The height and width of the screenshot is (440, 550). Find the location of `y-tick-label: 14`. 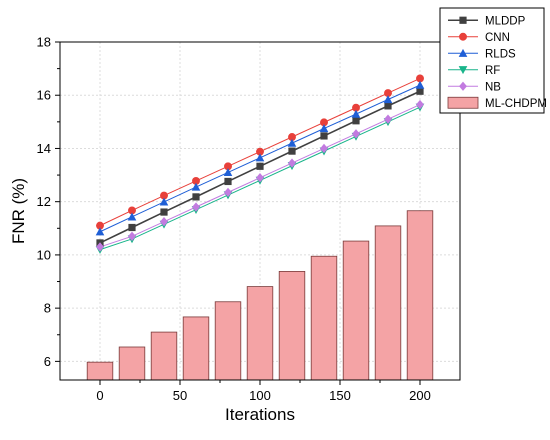

y-tick-label: 14 is located at coordinates (44, 148).